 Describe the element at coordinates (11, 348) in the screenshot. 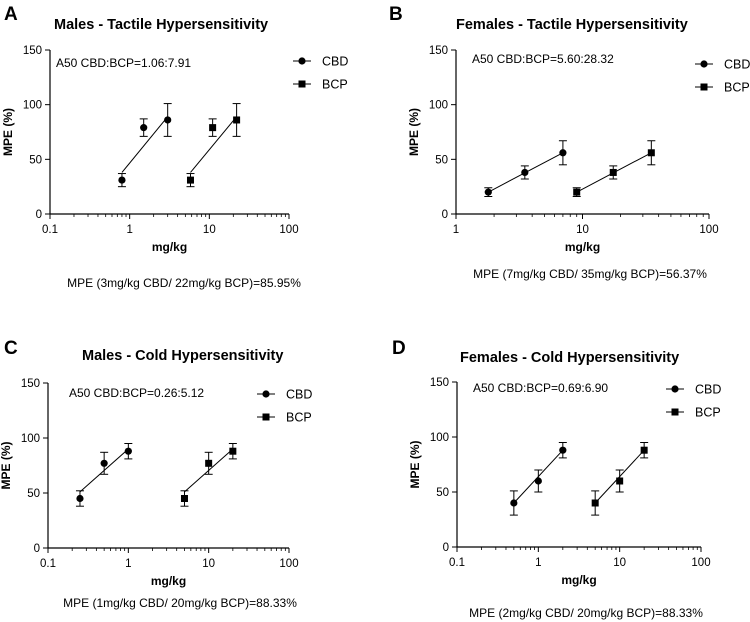

I see `panel-label: C` at that location.